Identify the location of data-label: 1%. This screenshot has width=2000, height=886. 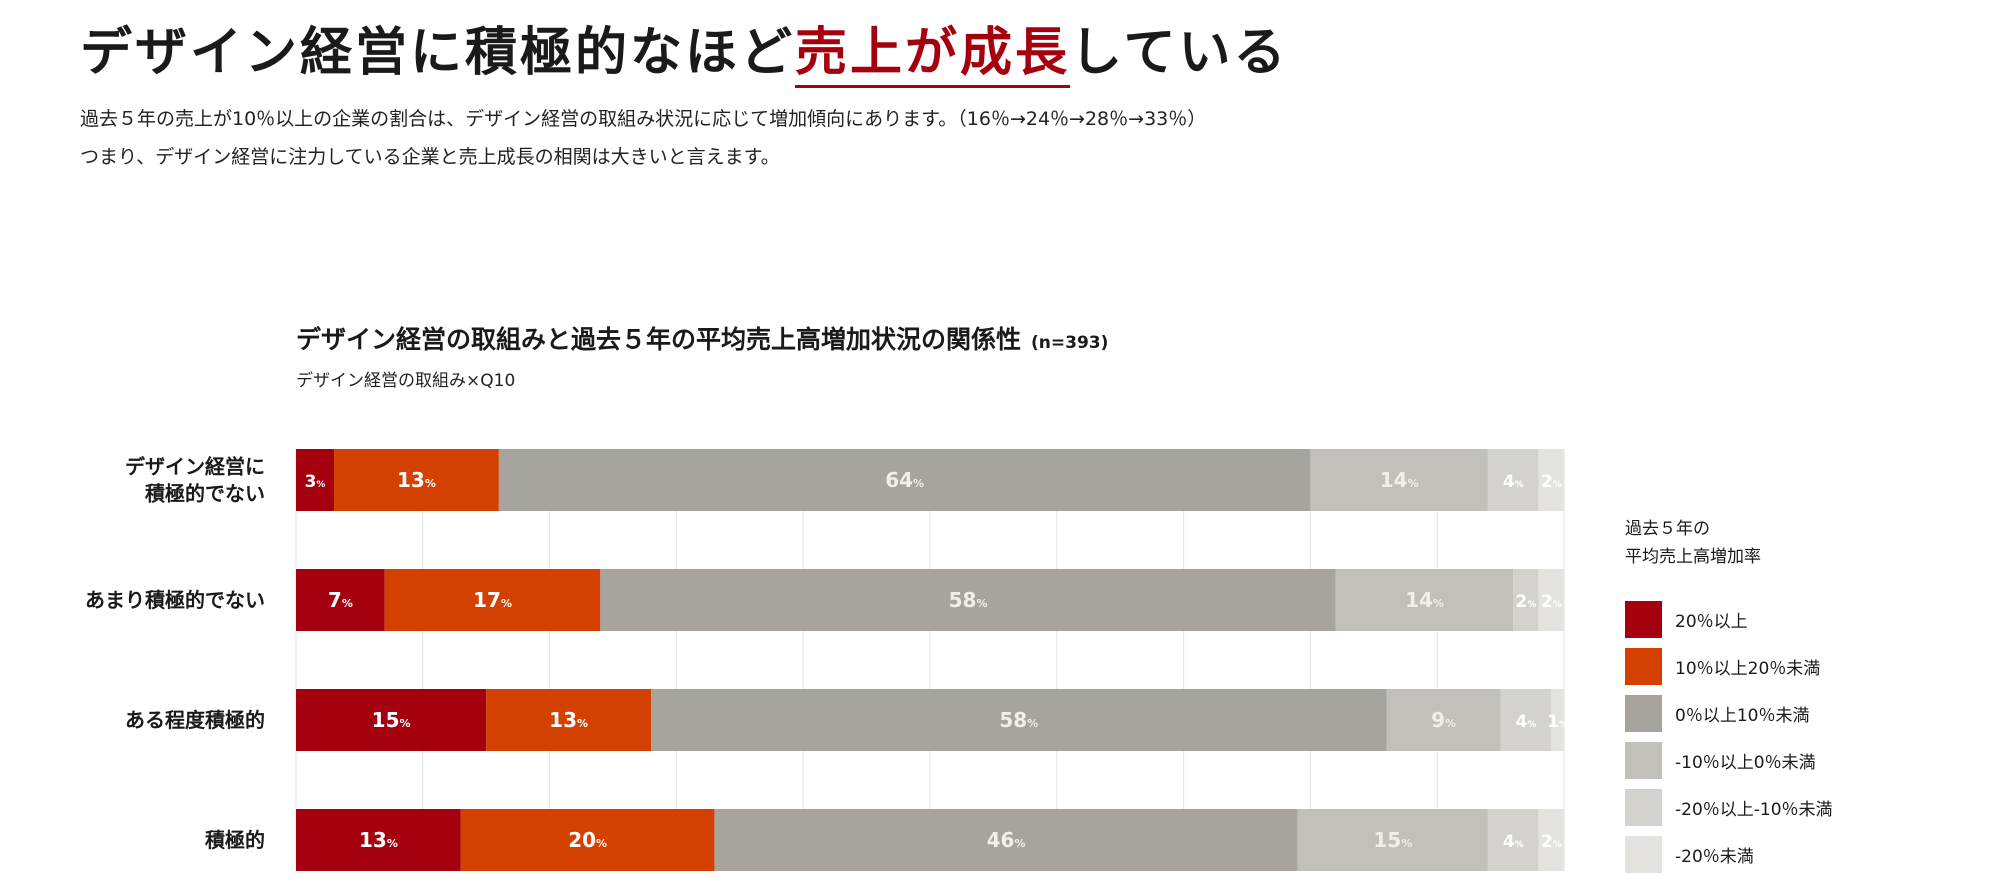
(1557, 722).